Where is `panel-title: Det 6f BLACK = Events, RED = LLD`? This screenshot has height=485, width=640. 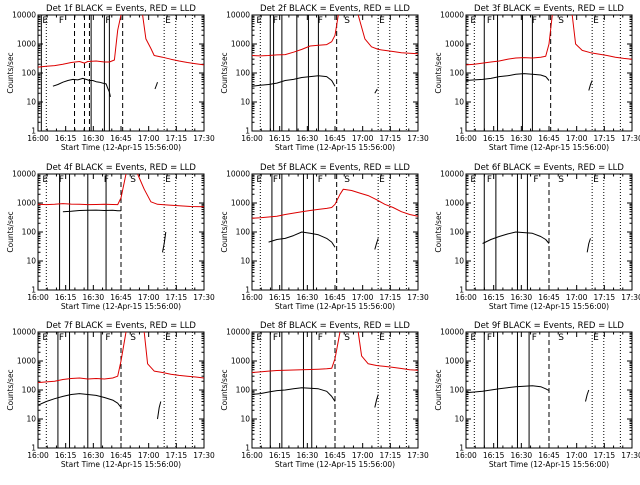 panel-title: Det 6f BLACK = Events, RED = LLD is located at coordinates (549, 168).